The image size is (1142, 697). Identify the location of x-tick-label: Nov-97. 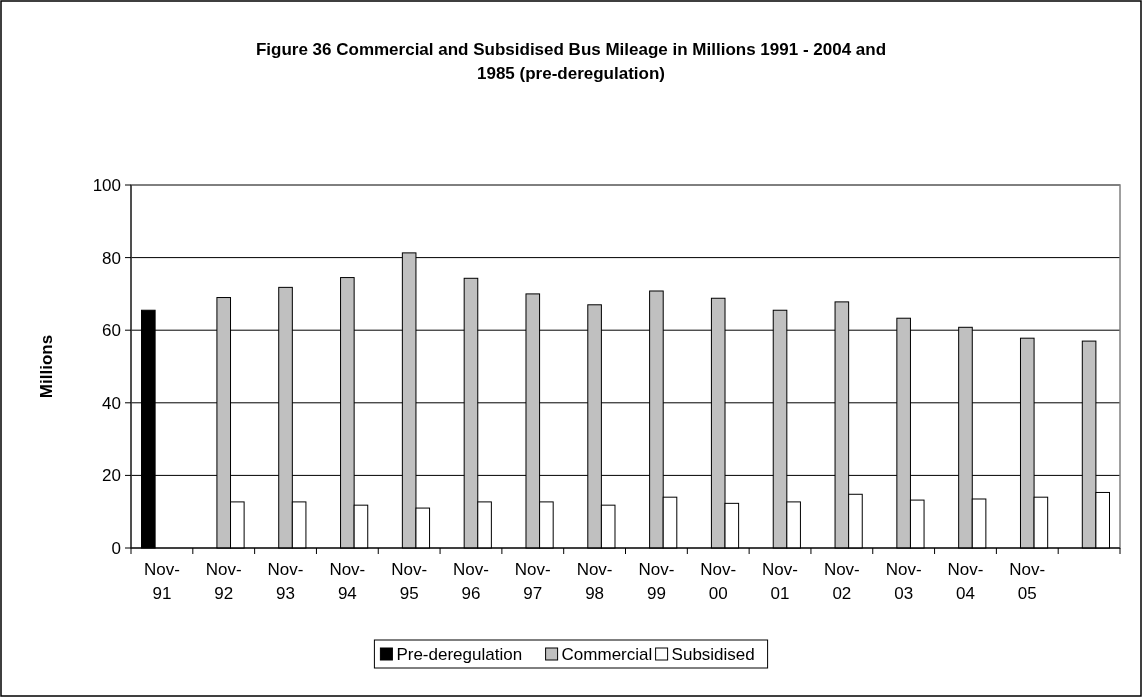
(532, 581).